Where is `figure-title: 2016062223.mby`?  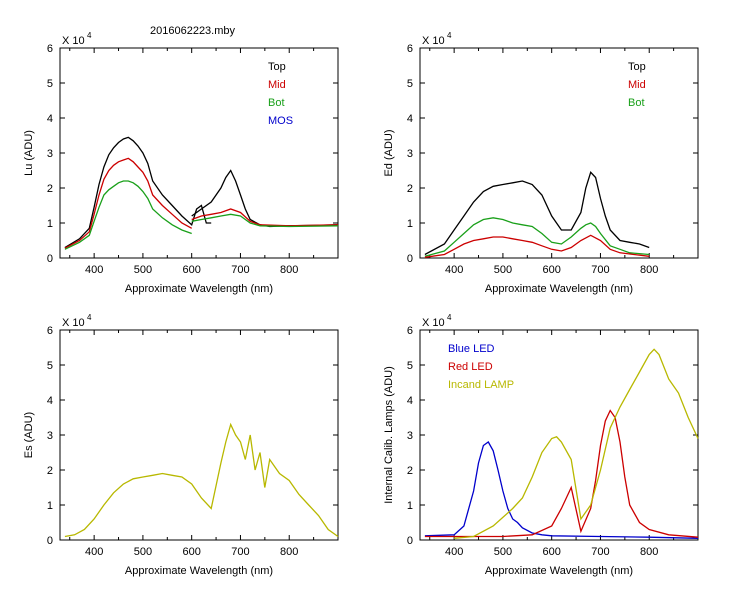 figure-title: 2016062223.mby is located at coordinates (193, 31).